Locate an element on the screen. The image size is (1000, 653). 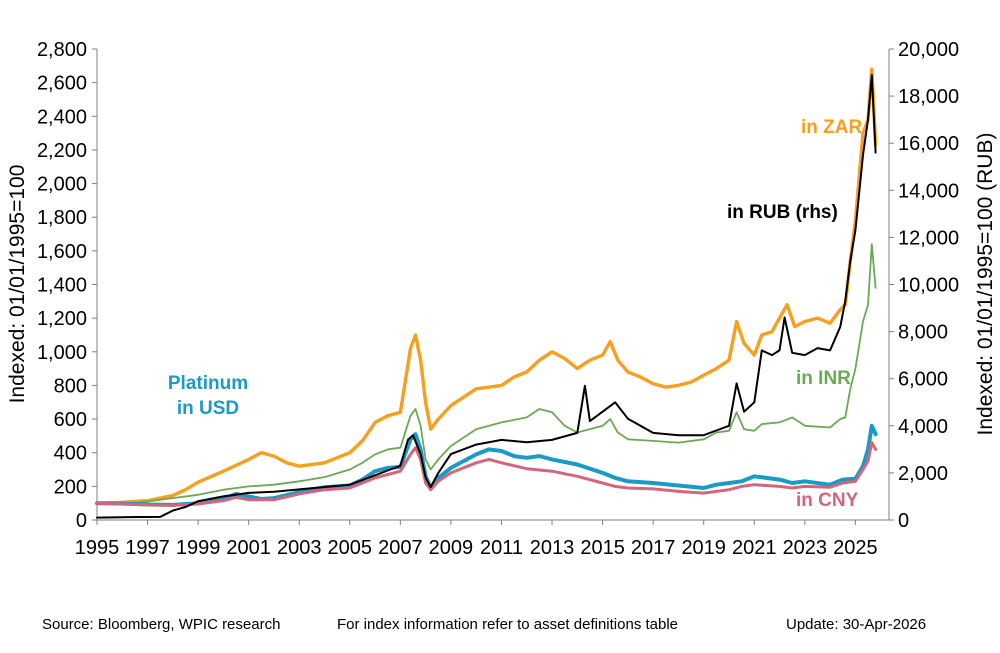
annotation-in-rub-rhs: in RUB (rhs) is located at coordinates (782, 212).